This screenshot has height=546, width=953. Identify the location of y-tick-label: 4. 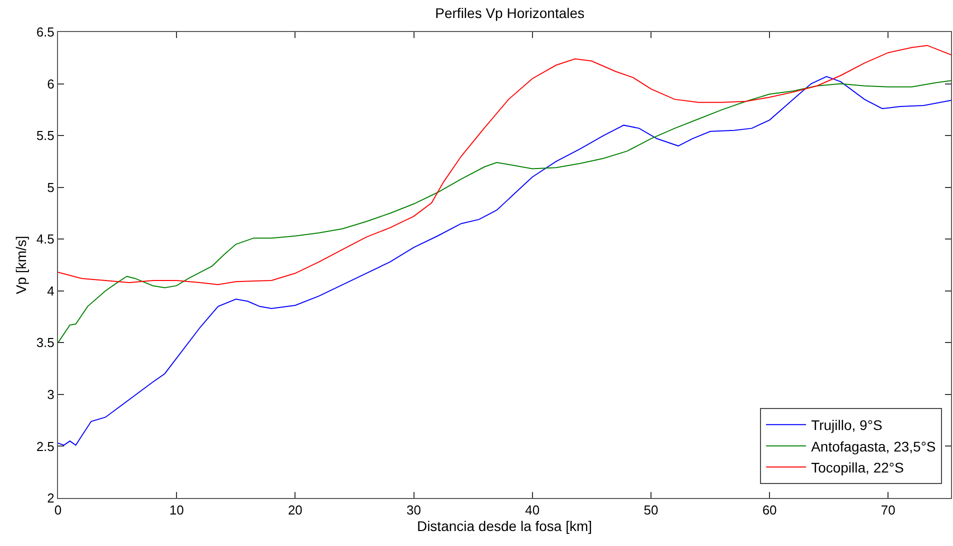
(50, 290).